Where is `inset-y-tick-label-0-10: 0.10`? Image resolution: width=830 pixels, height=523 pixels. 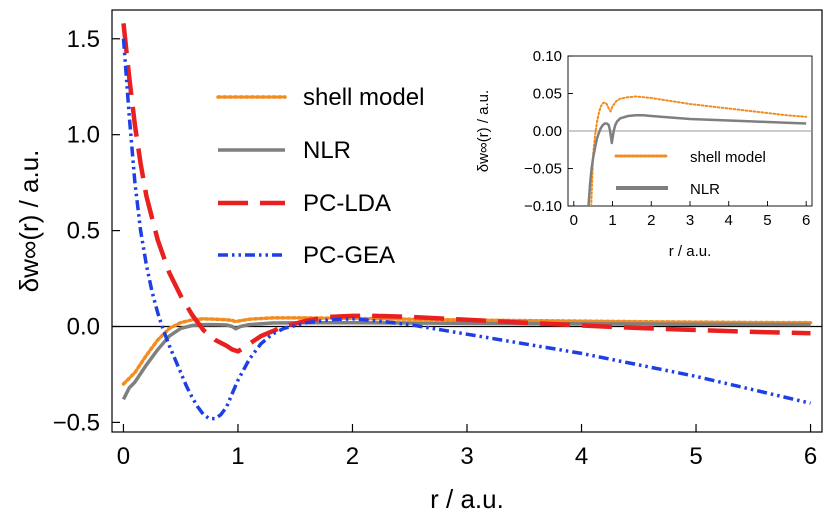 inset-y-tick-label-0-10: 0.10 is located at coordinates (547, 56).